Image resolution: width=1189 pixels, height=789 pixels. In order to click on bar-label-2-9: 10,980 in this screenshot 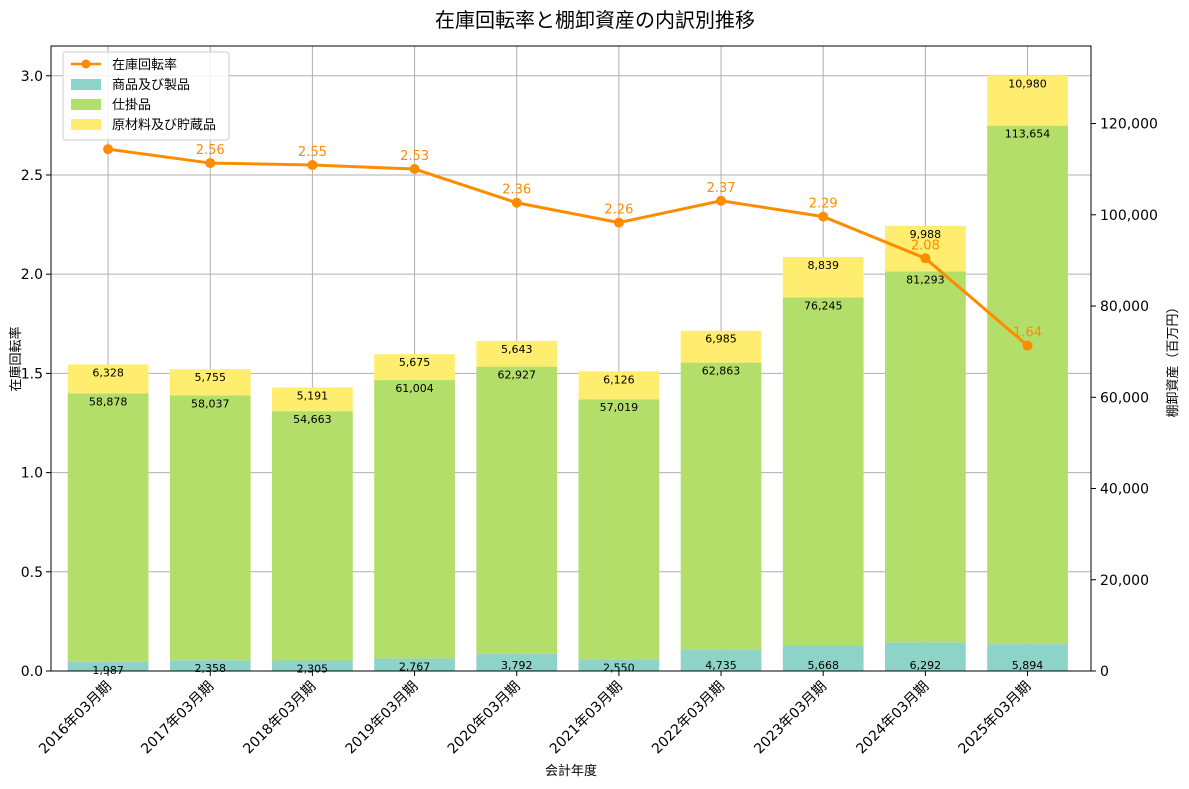, I will do `click(1027, 84)`.